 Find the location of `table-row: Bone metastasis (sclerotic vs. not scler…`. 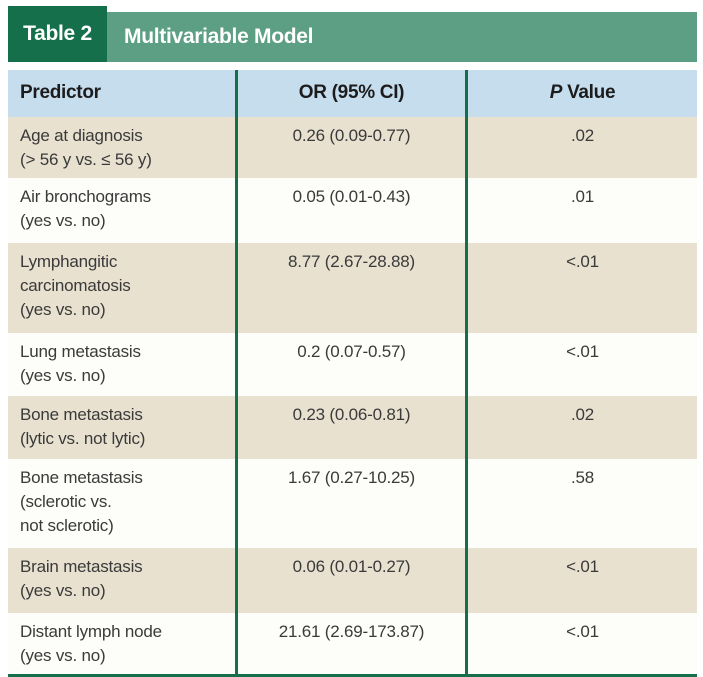

table-row: Bone metastasis (sclerotic vs. not scler… is located at coordinates (352, 503).